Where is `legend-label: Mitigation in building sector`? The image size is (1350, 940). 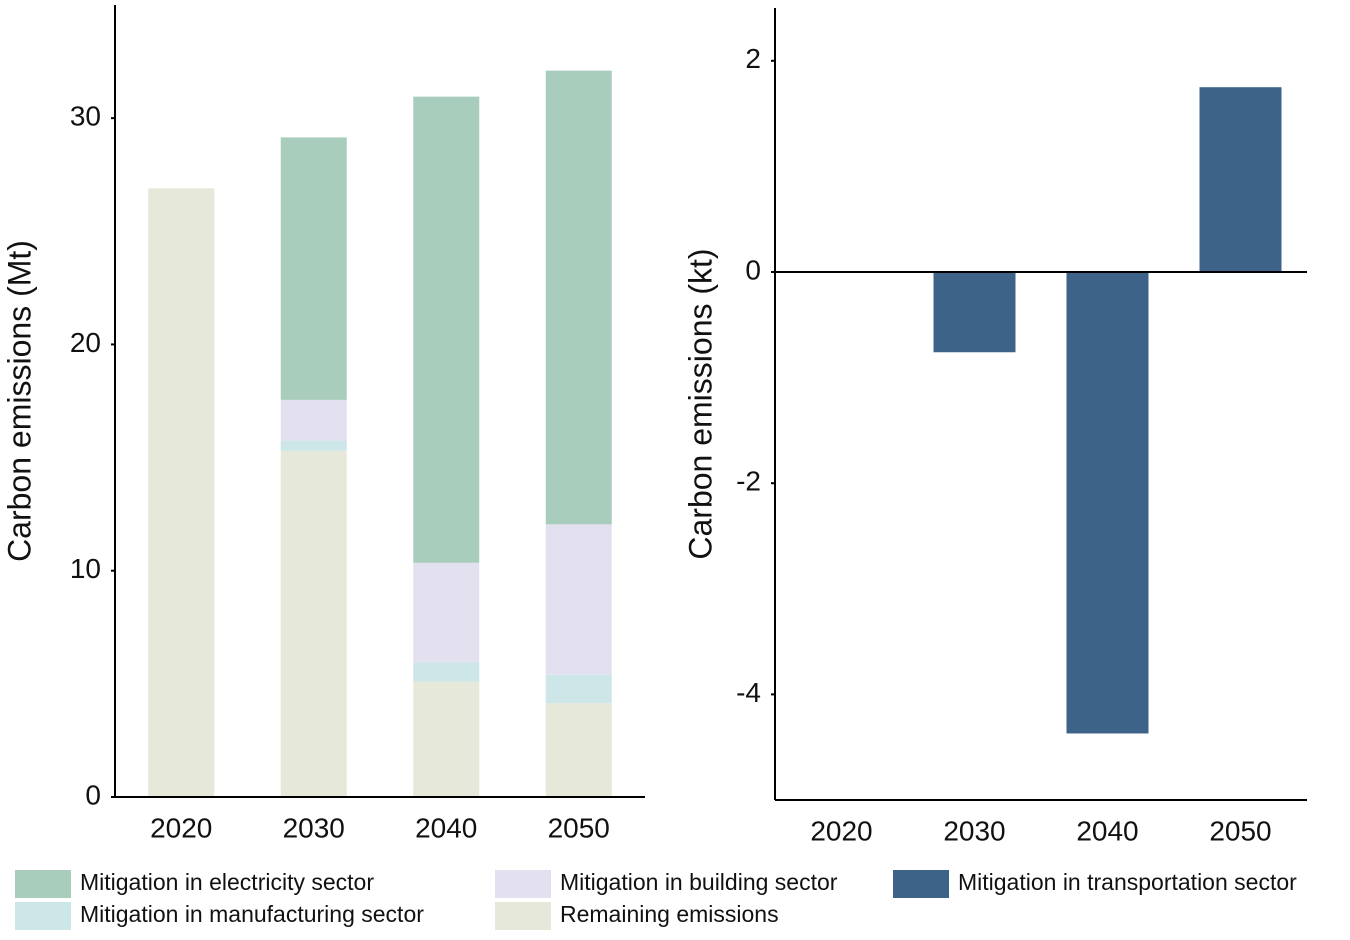 legend-label: Mitigation in building sector is located at coordinates (699, 882).